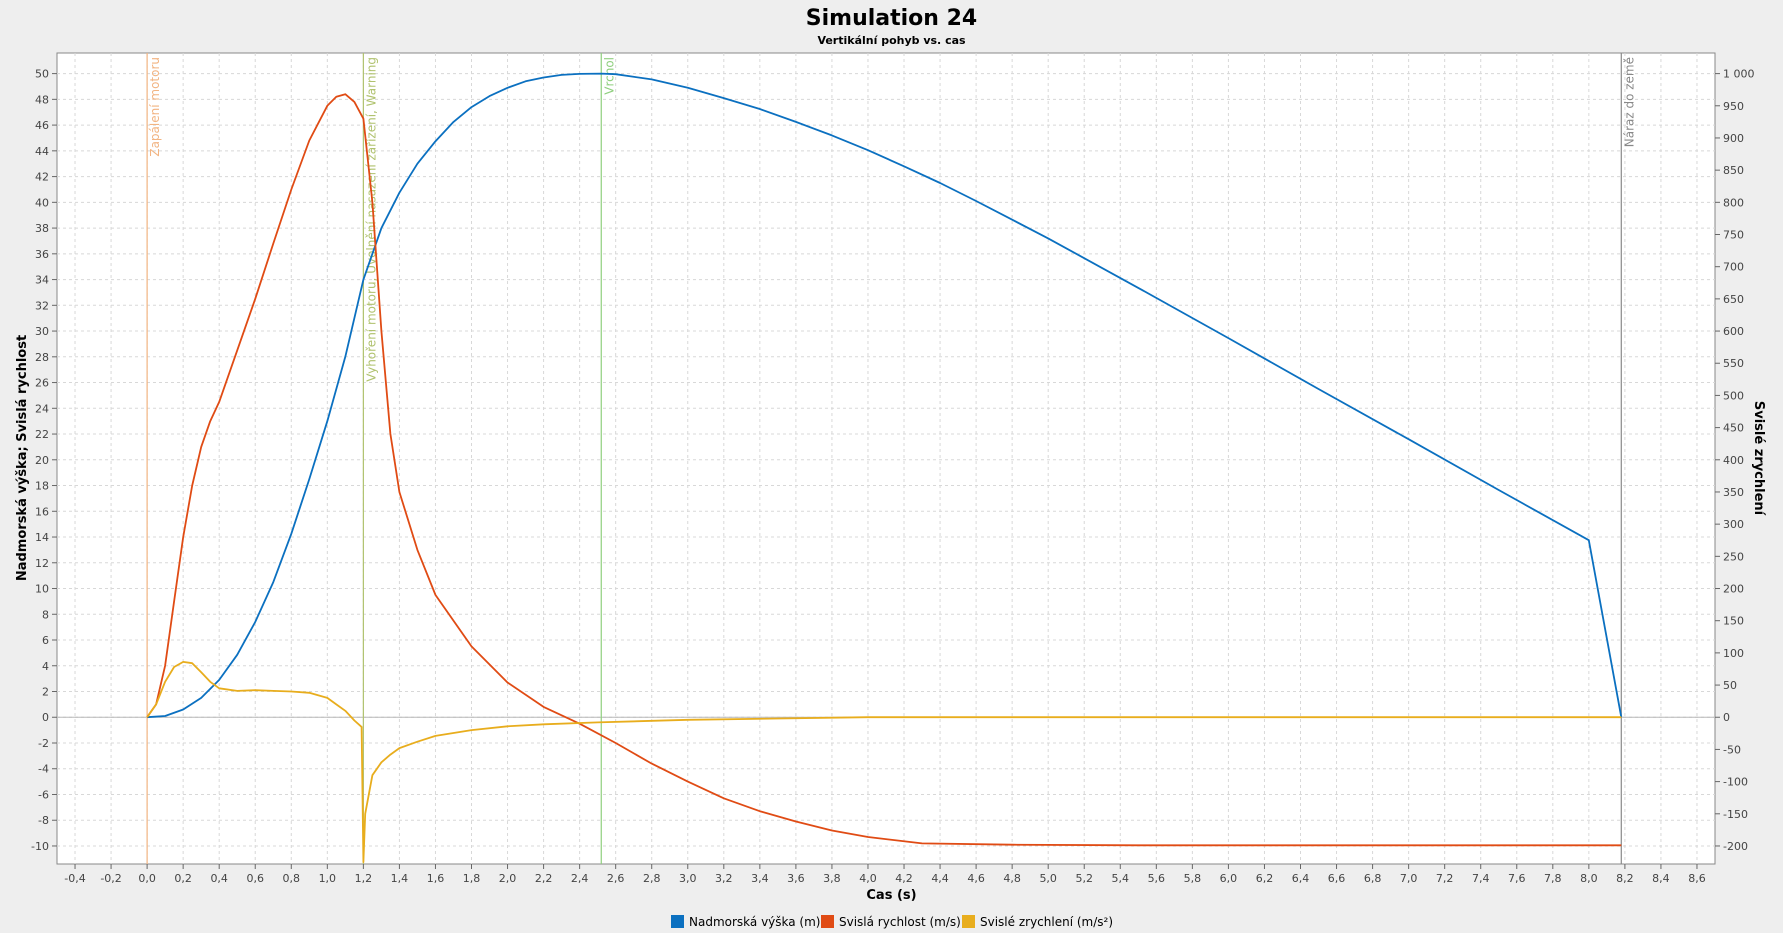  I want to click on right-y-tick-label: 350, so click(1733, 492).